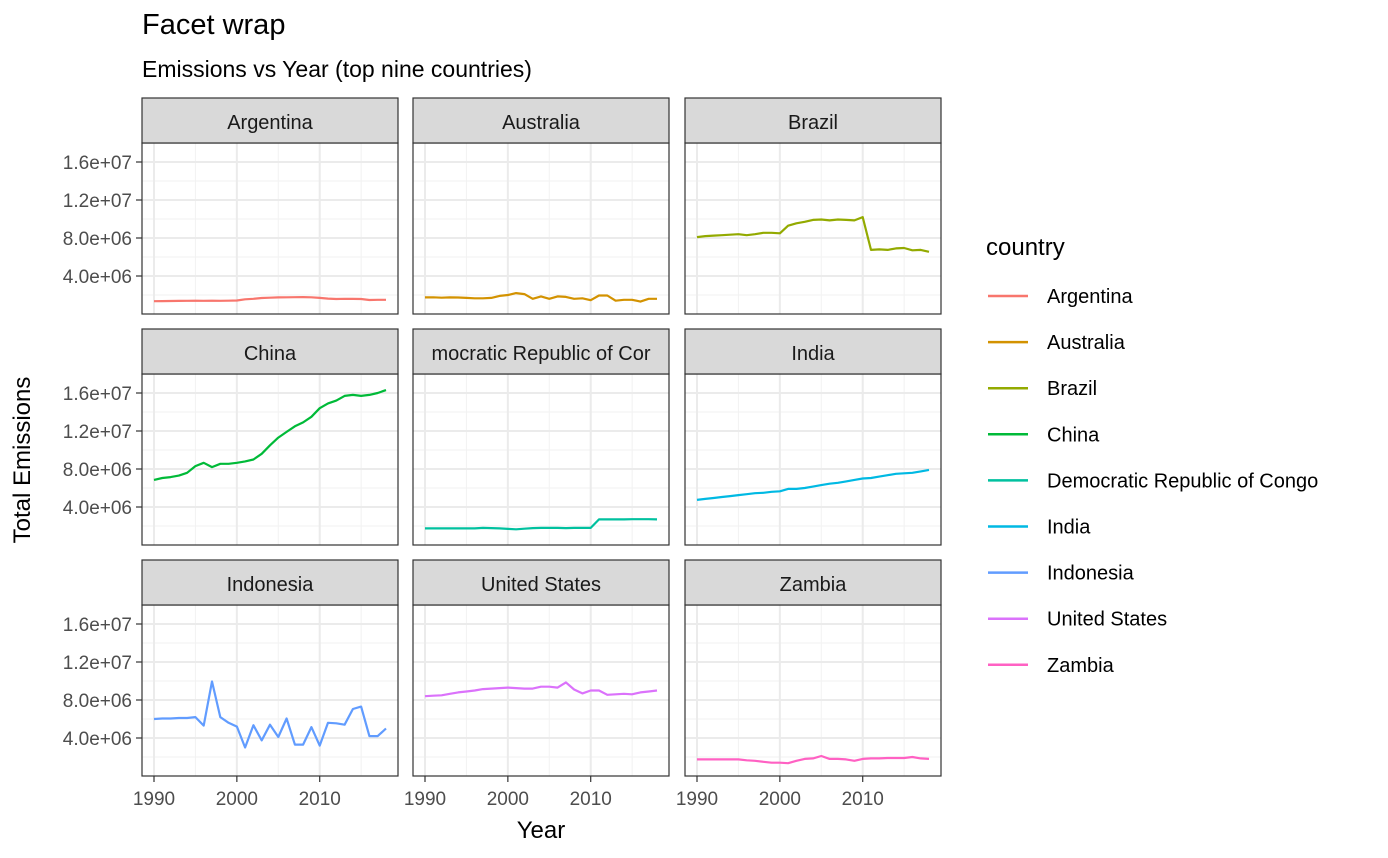 This screenshot has height=858, width=1388. What do you see at coordinates (1042, 389) in the screenshot?
I see `legend-item-brazil: Brazil` at bounding box center [1042, 389].